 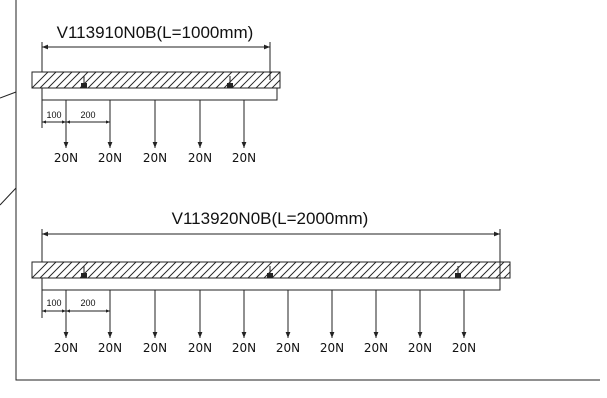 What do you see at coordinates (53, 303) in the screenshot?
I see `dimension-label-100: 100` at bounding box center [53, 303].